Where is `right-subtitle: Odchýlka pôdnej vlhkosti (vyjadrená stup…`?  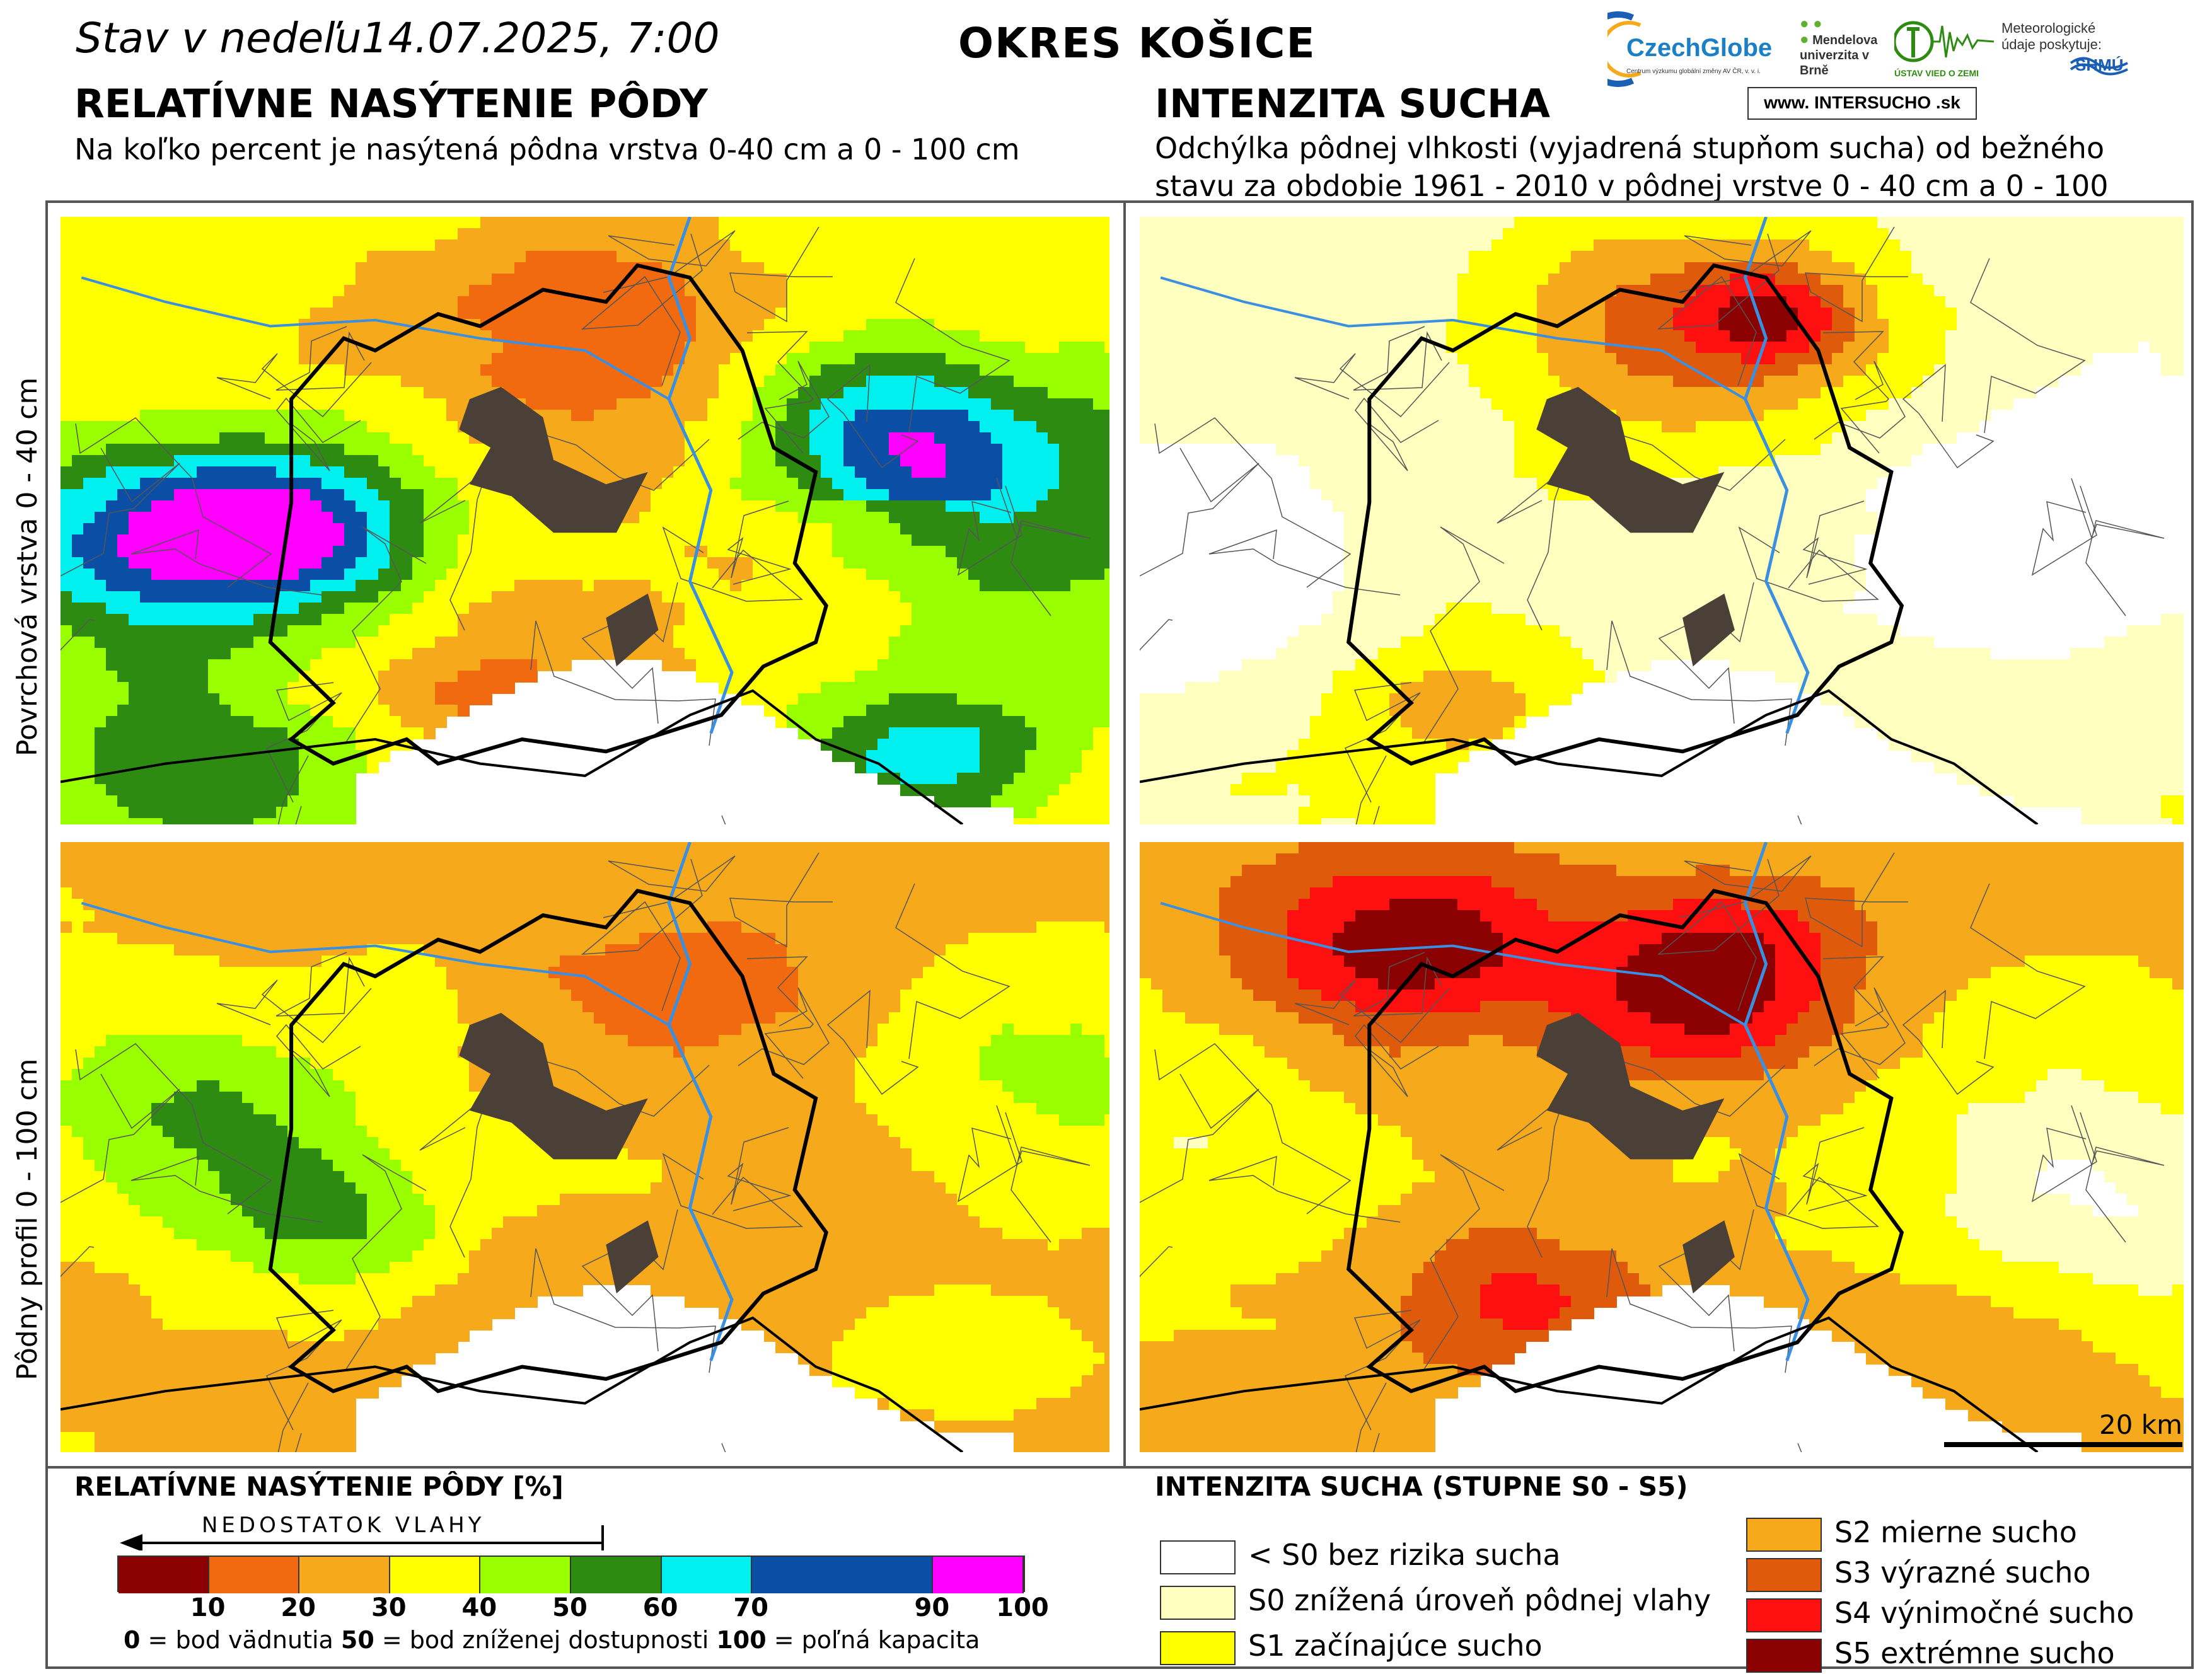
right-subtitle: Odchýlka pôdnej vlhkosti (vyjadrená stup… is located at coordinates (1632, 186).